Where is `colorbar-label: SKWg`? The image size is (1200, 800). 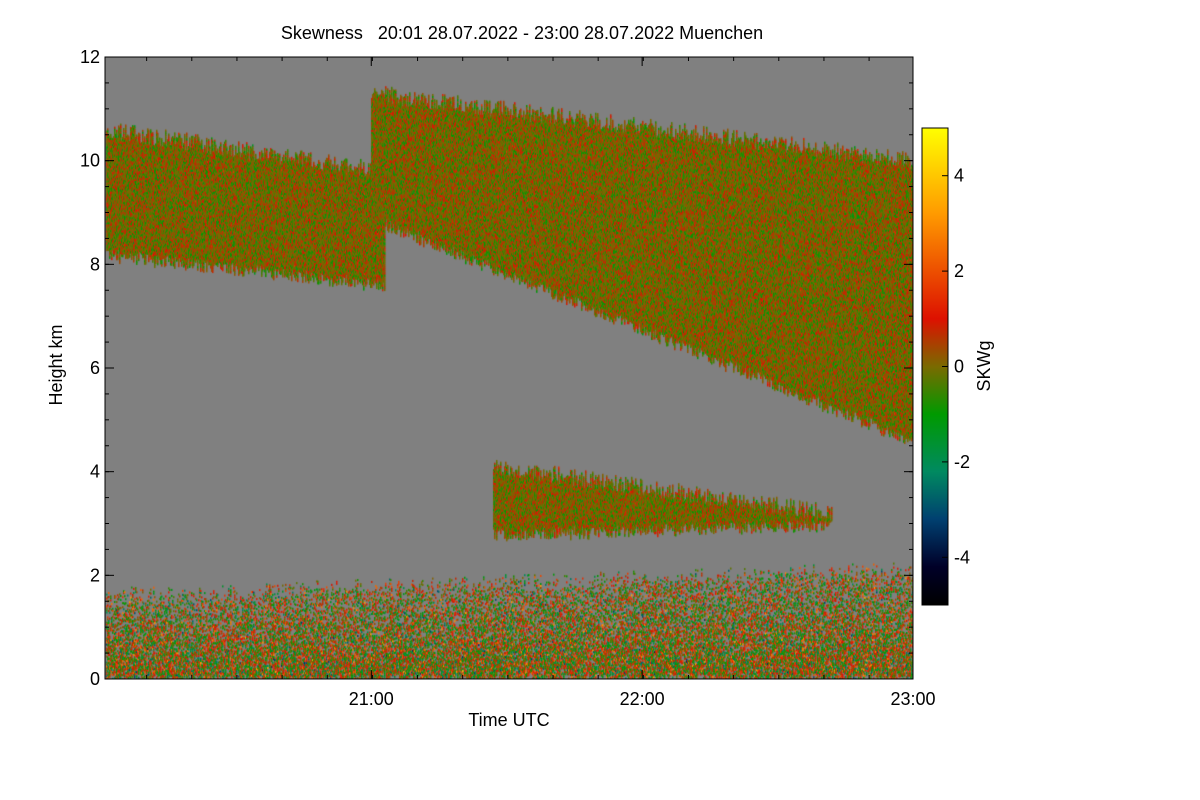
colorbar-label: SKWg is located at coordinates (984, 365).